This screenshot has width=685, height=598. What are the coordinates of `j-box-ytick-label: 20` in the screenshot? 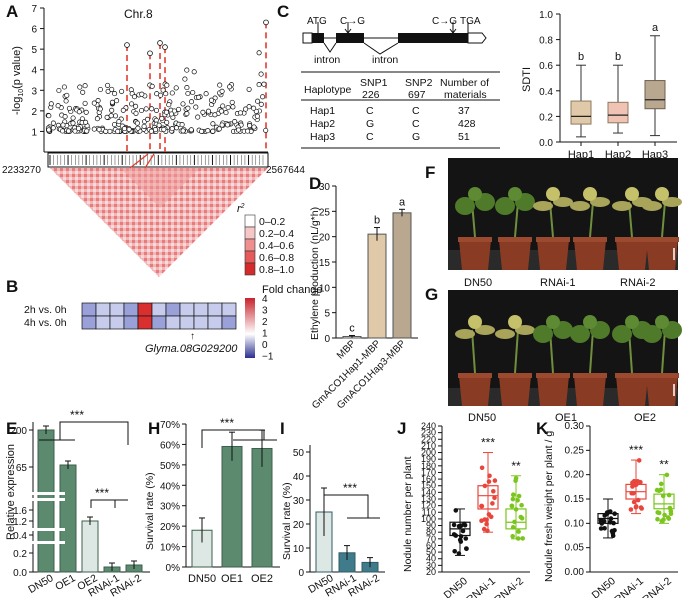 It's located at (431, 572).